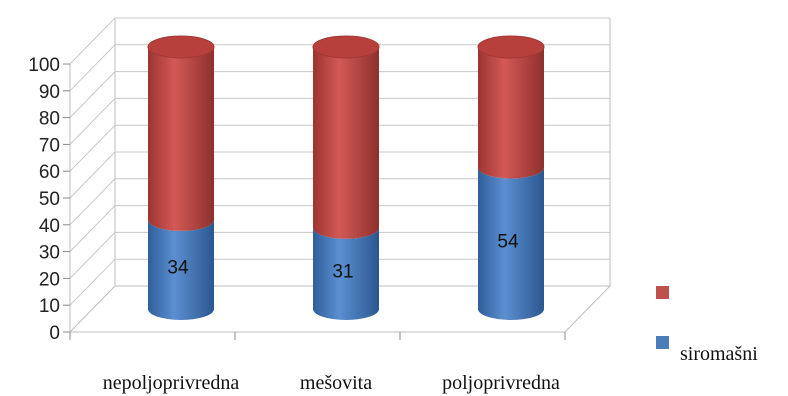 Image resolution: width=788 pixels, height=396 pixels. Describe the element at coordinates (662, 292) in the screenshot. I see `legend-swatch-other` at that location.